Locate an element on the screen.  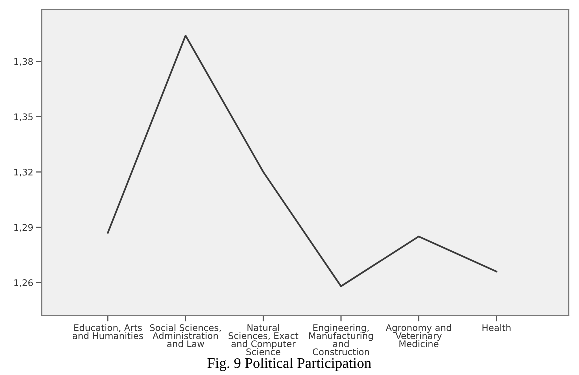
text: Fig. 9 Political Participation is located at coordinates (290, 365).